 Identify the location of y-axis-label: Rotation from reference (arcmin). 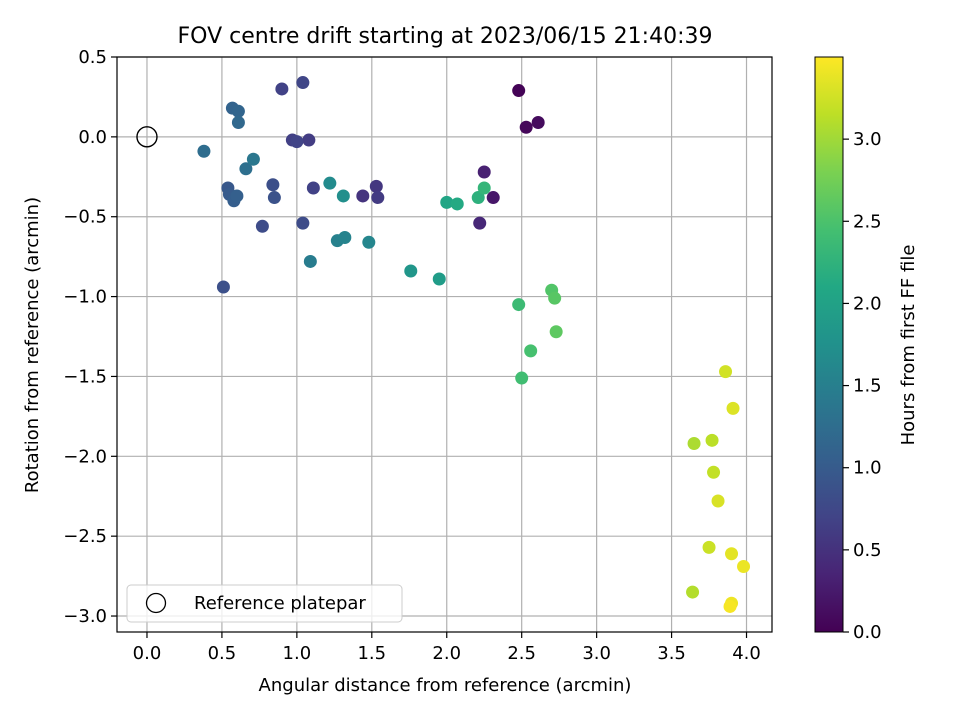
(32, 345).